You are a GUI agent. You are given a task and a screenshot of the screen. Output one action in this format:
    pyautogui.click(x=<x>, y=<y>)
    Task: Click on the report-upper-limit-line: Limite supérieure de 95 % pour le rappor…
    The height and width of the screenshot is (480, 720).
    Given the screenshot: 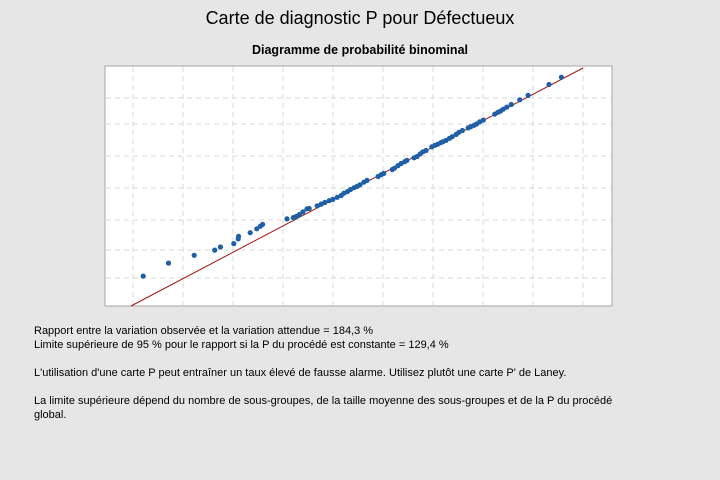 What is the action you would take?
    pyautogui.click(x=241, y=345)
    